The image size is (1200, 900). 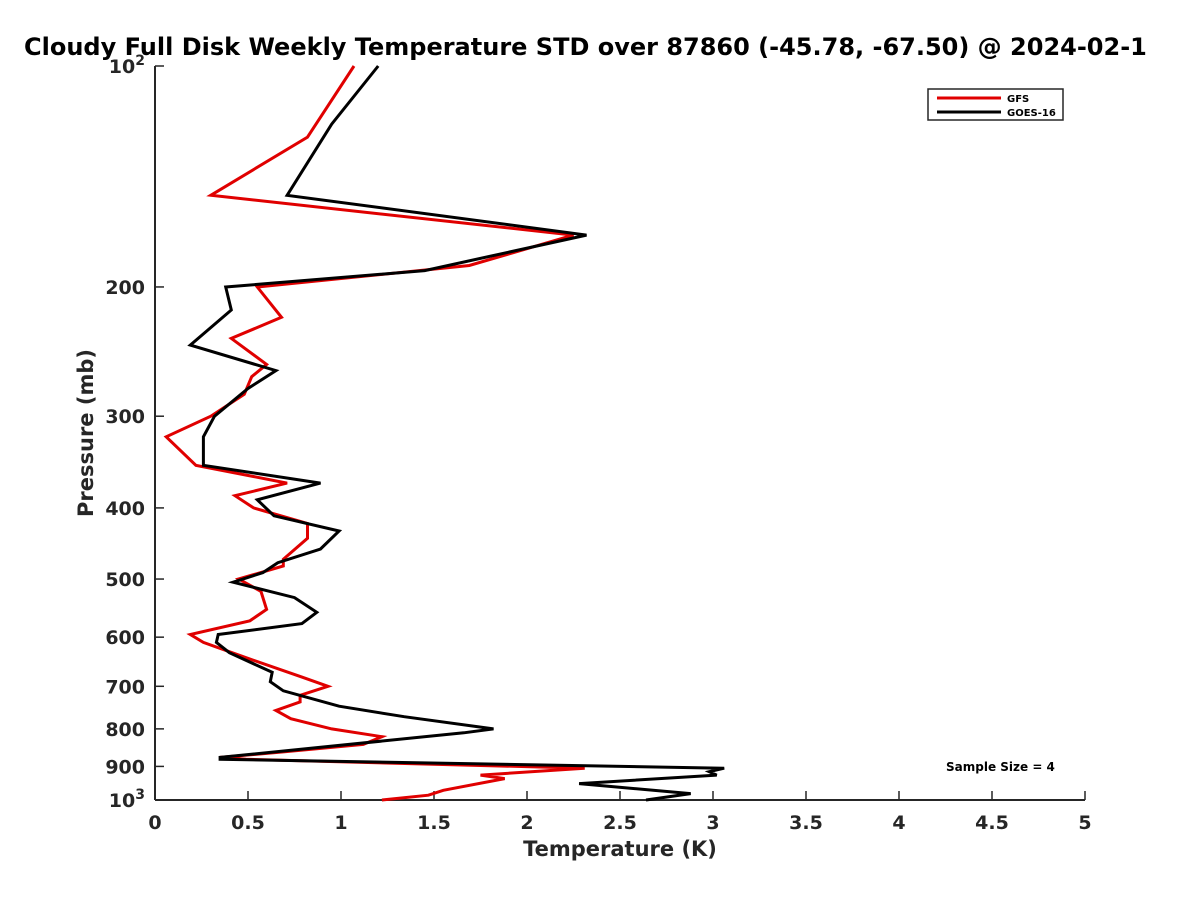 I want to click on x-tick-label: 3, so click(x=712, y=823).